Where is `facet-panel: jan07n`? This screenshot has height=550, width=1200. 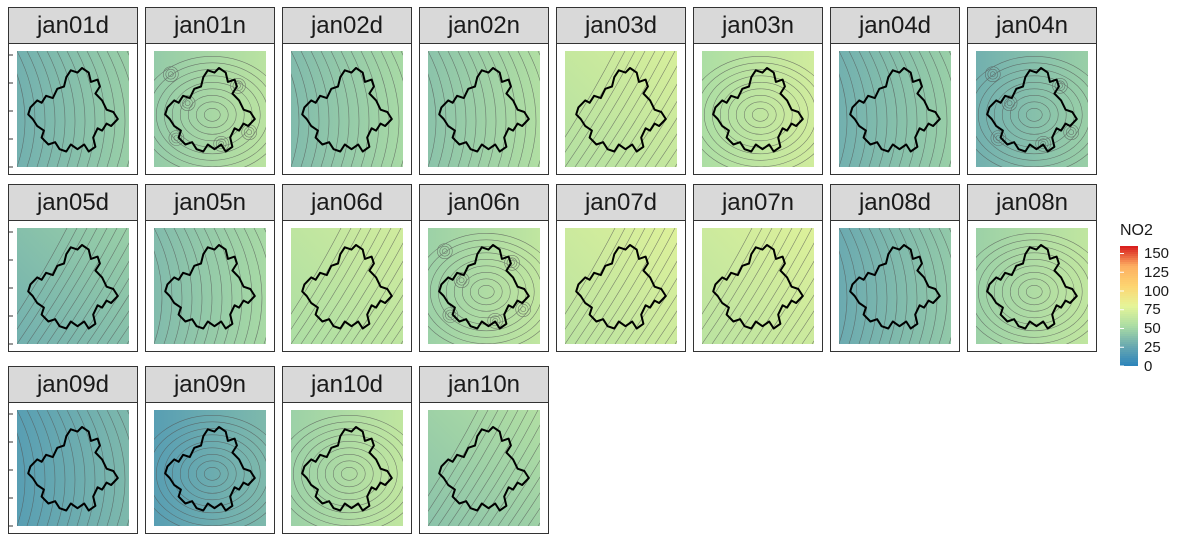
facet-panel: jan07n is located at coordinates (758, 268).